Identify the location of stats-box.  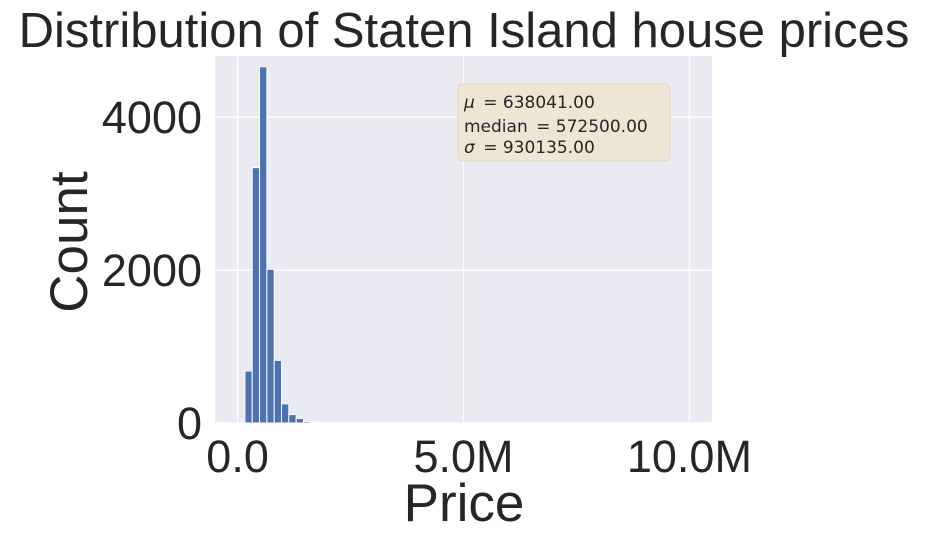
(564, 122).